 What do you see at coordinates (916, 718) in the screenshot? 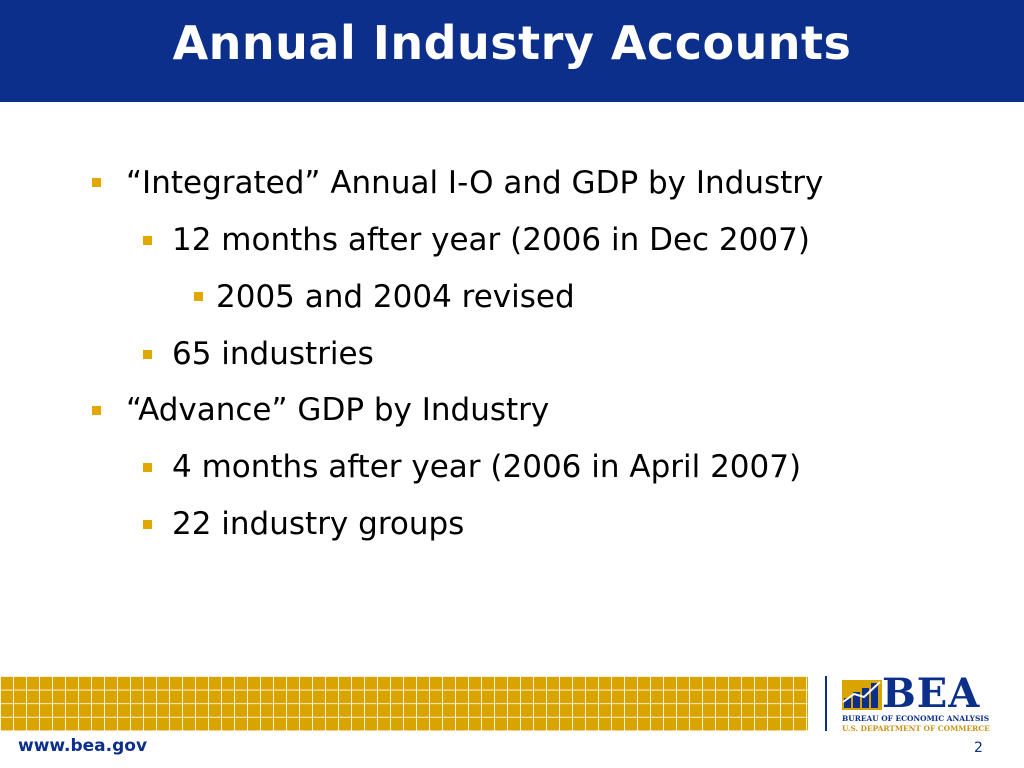
I see `logo-subtitle: BUREAU OF ECONOMIC ANALYSIS` at bounding box center [916, 718].